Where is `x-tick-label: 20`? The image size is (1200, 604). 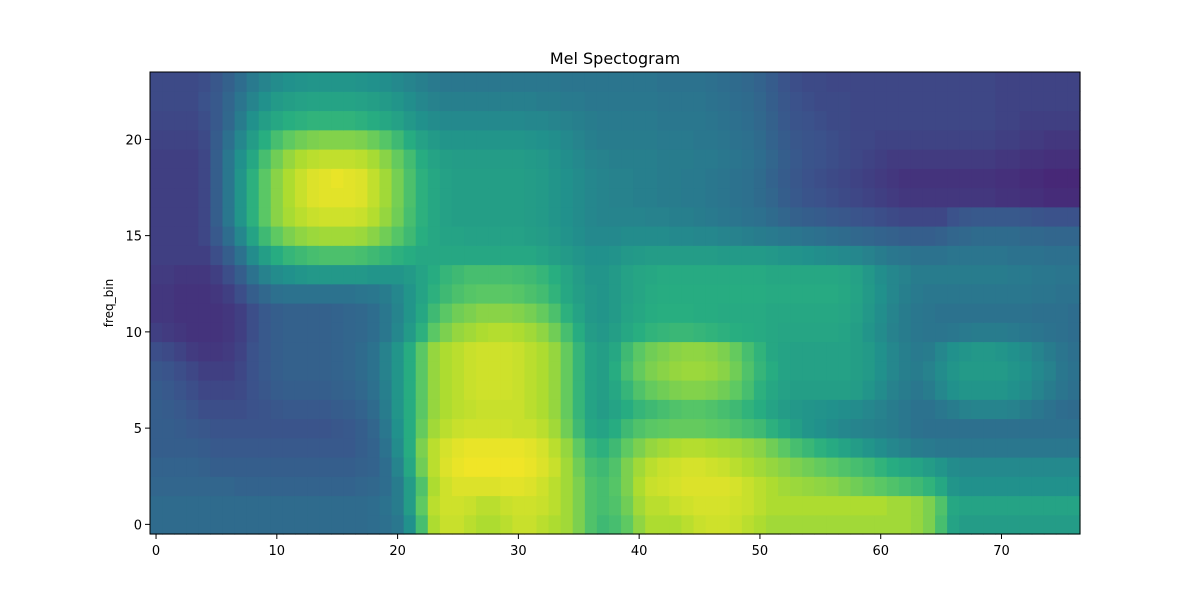
x-tick-label: 20 is located at coordinates (397, 551).